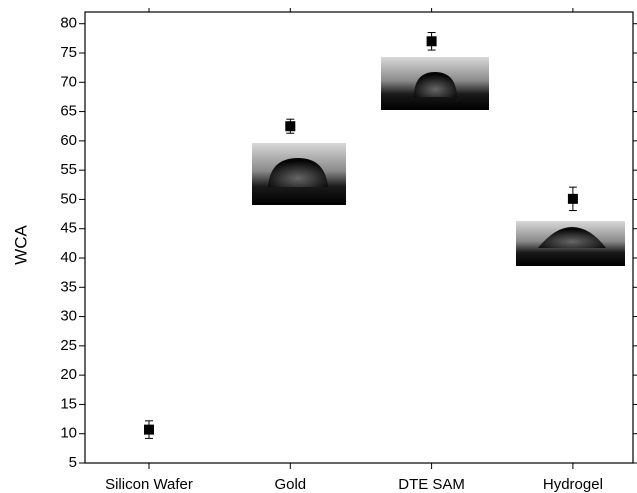 This screenshot has height=493, width=637. I want to click on y-tick-label: 55, so click(68, 169).